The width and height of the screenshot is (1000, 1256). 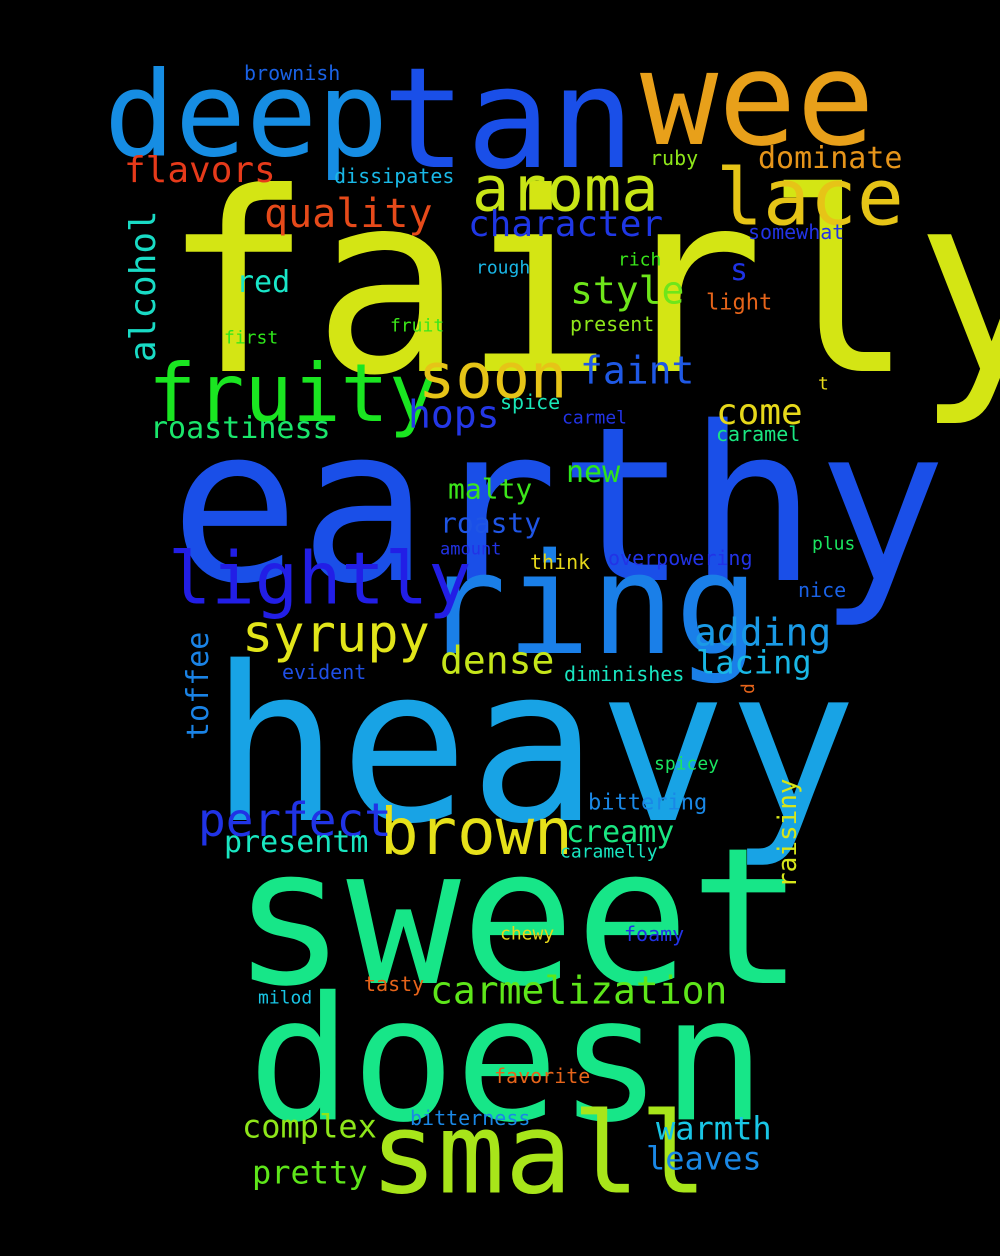 What do you see at coordinates (757, 99) in the screenshot?
I see `word-wee: wee` at bounding box center [757, 99].